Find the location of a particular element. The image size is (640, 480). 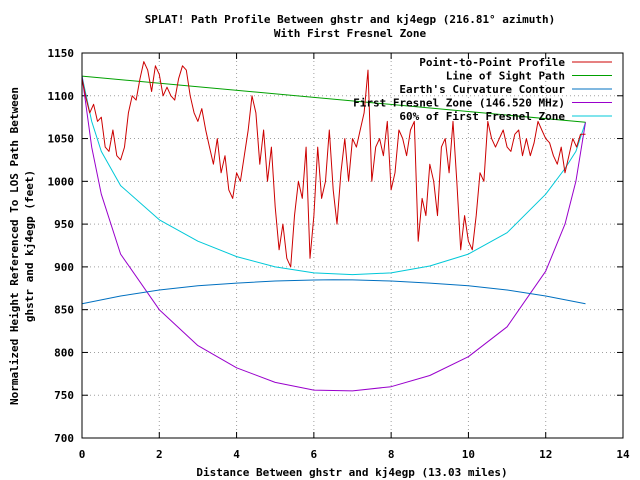

y-axis-label-line2: ghstr and kj4egp (feet) is located at coordinates (29, 246).